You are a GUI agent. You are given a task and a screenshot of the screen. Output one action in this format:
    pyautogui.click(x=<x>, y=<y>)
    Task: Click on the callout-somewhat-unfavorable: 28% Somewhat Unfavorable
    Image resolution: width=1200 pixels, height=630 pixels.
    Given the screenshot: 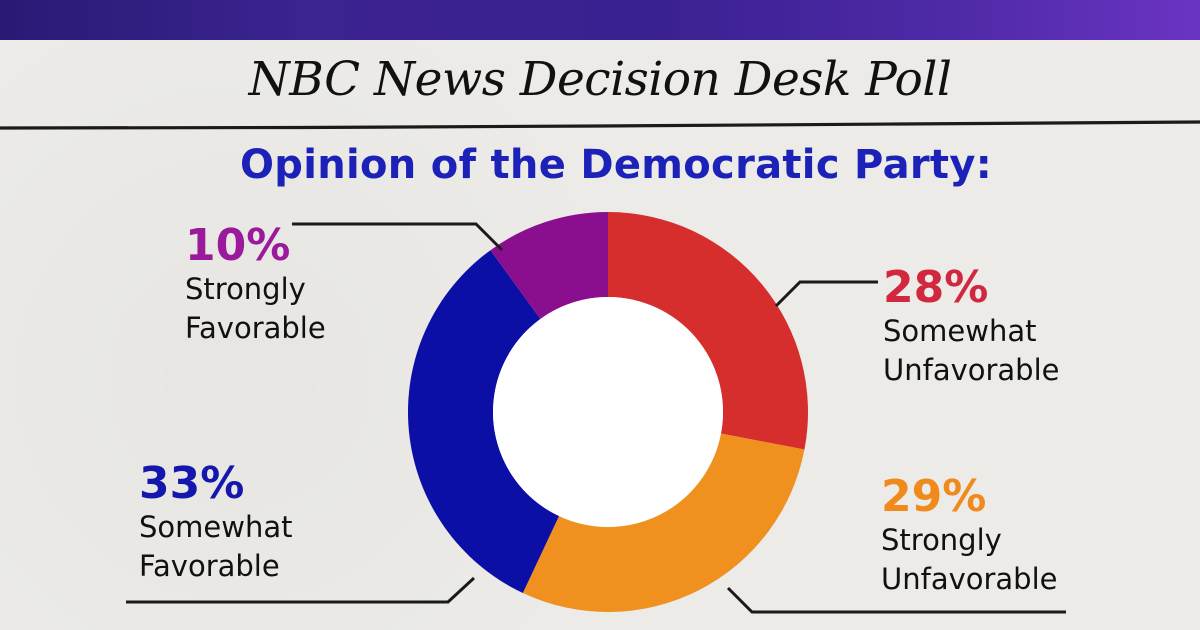 What is the action you would take?
    pyautogui.click(x=971, y=327)
    